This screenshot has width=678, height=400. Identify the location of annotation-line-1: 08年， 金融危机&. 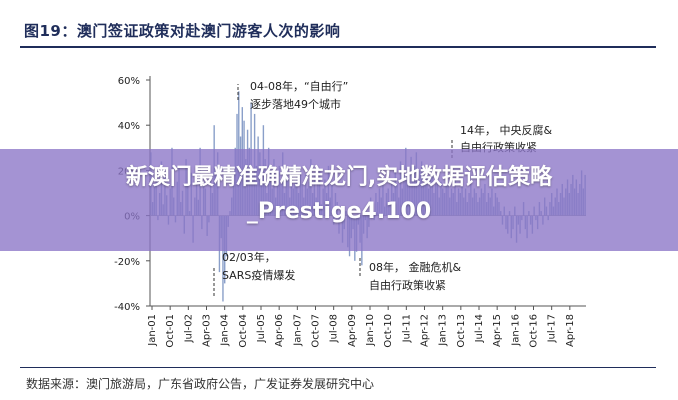
(415, 267).